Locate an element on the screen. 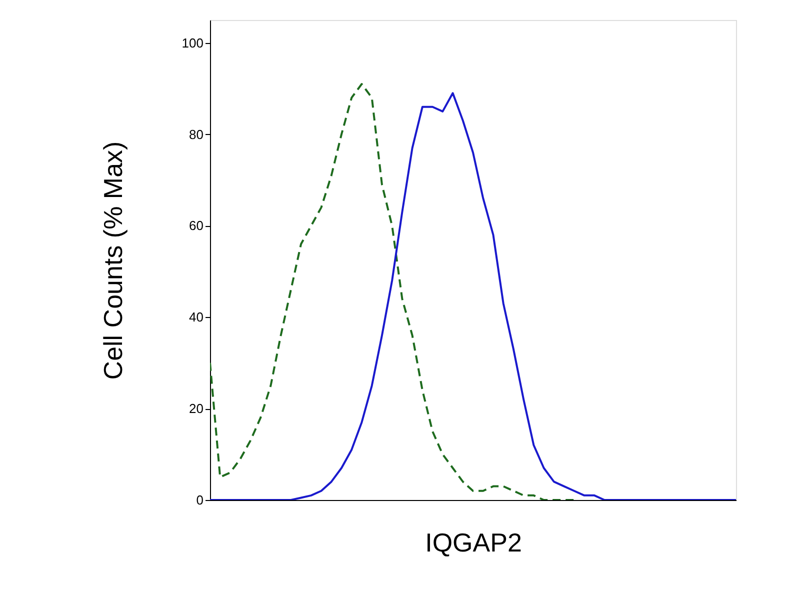 This screenshot has height=600, width=800. y-tick-label: 60 is located at coordinates (196, 226).